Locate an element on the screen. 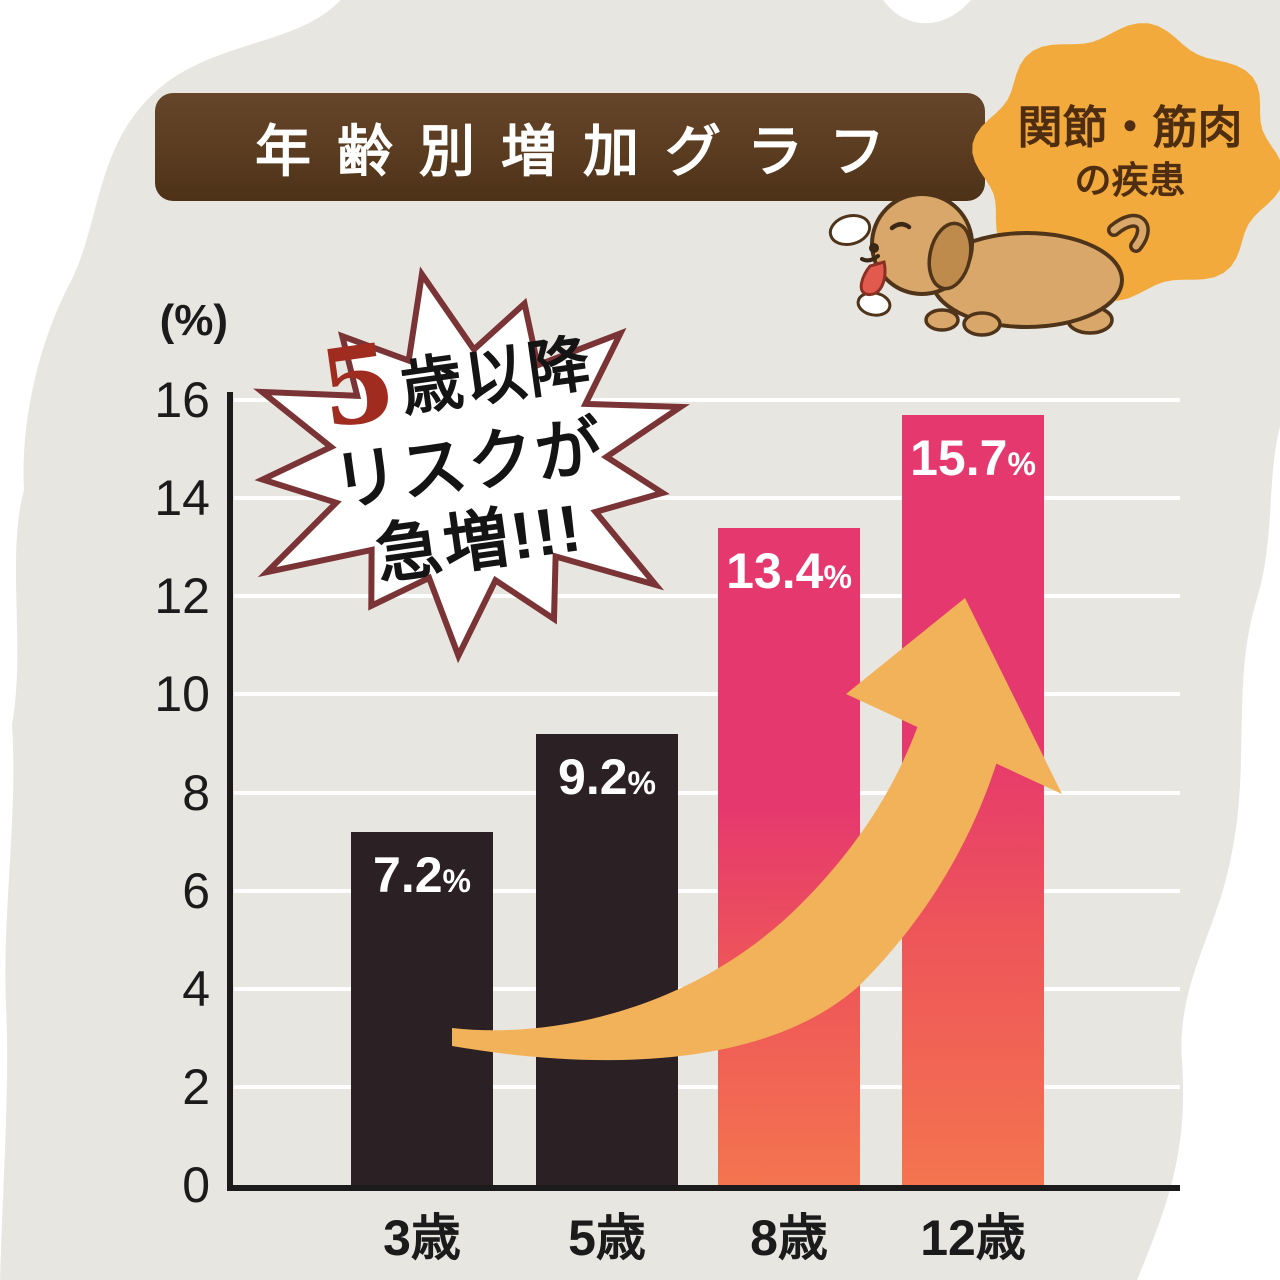 The image size is (1280, 1280). x-category-label: 5歳 is located at coordinates (607, 1238).